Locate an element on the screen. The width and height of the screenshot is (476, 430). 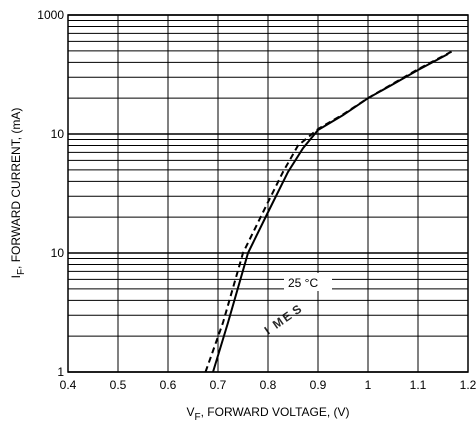
x-label-symbol: V is located at coordinates (190, 412).